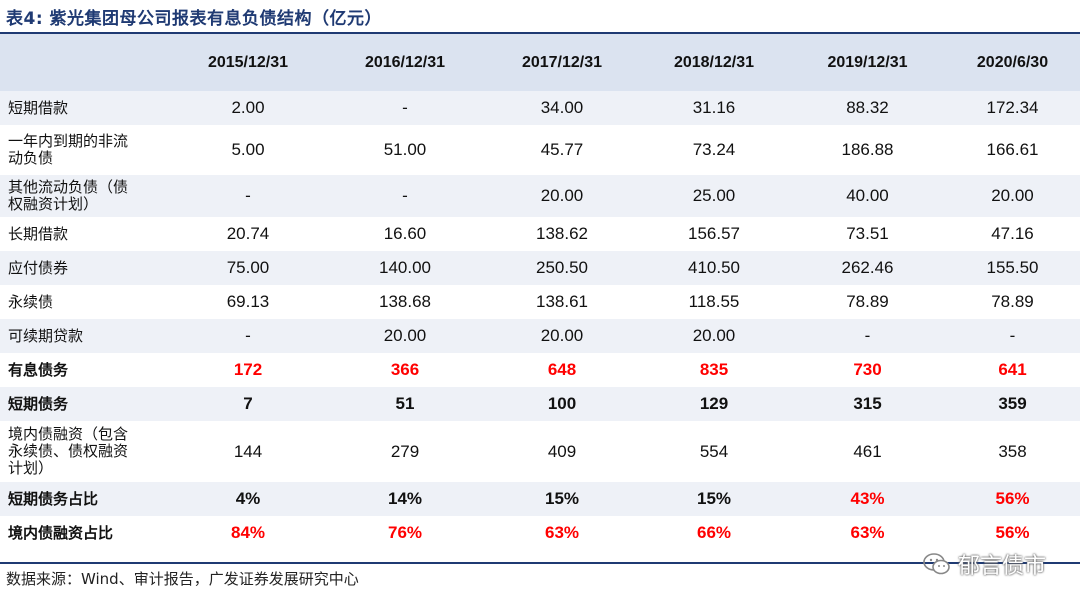 The width and height of the screenshot is (1080, 614). I want to click on table-cell: 641, so click(1012, 369).